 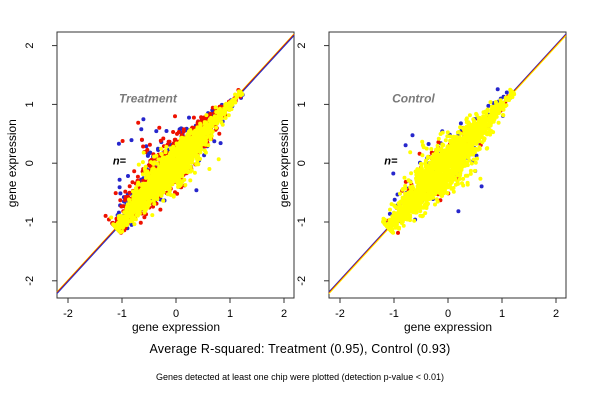 What do you see at coordinates (148, 99) in the screenshot?
I see `annotation-treatment: Treatment` at bounding box center [148, 99].